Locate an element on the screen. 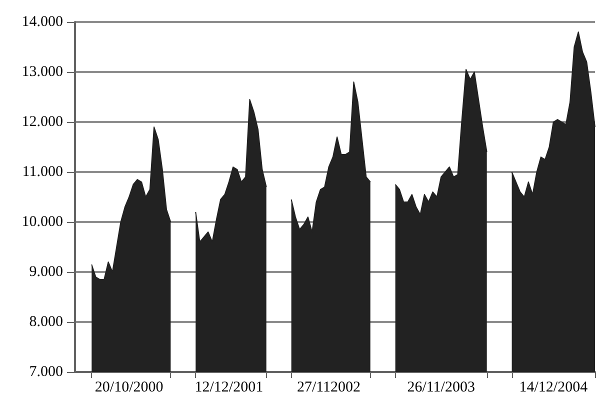 The height and width of the screenshot is (405, 603). y-tick-label: 12.000 is located at coordinates (42, 122).